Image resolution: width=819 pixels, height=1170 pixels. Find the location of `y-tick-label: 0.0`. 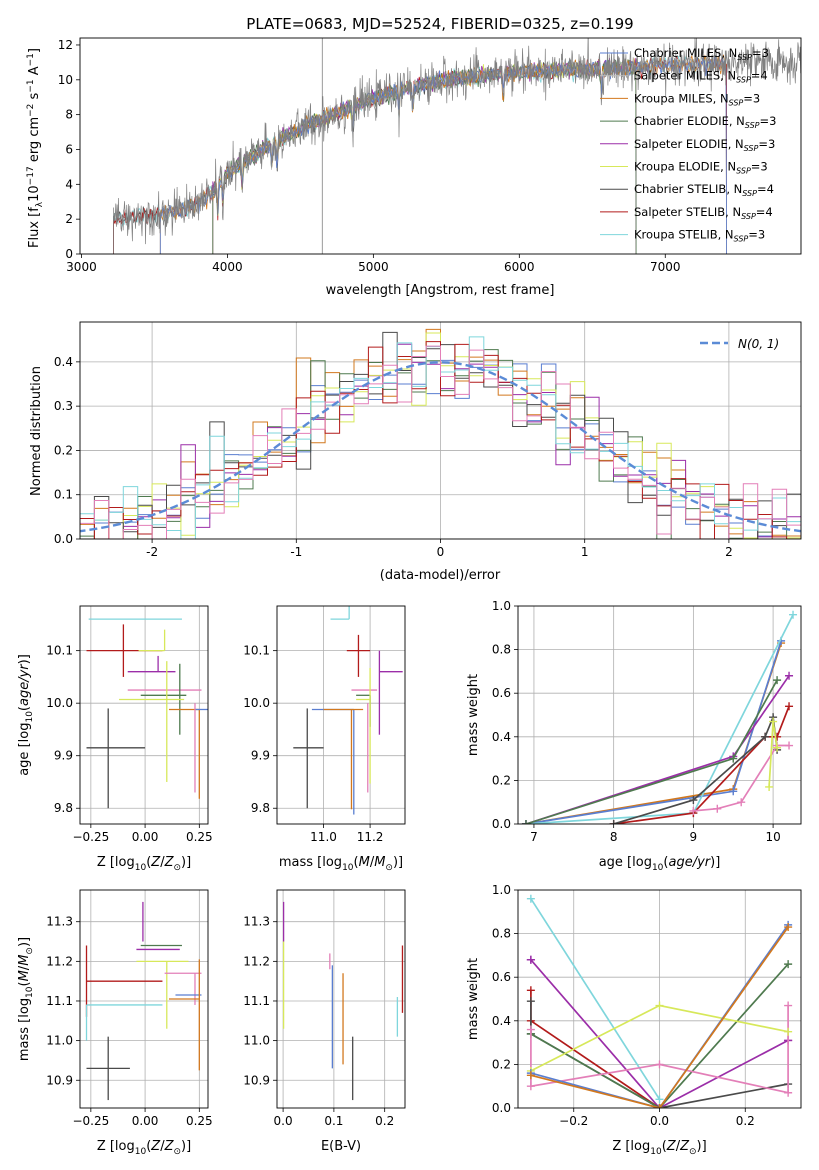

y-tick-label: 0.0 is located at coordinates (501, 824).